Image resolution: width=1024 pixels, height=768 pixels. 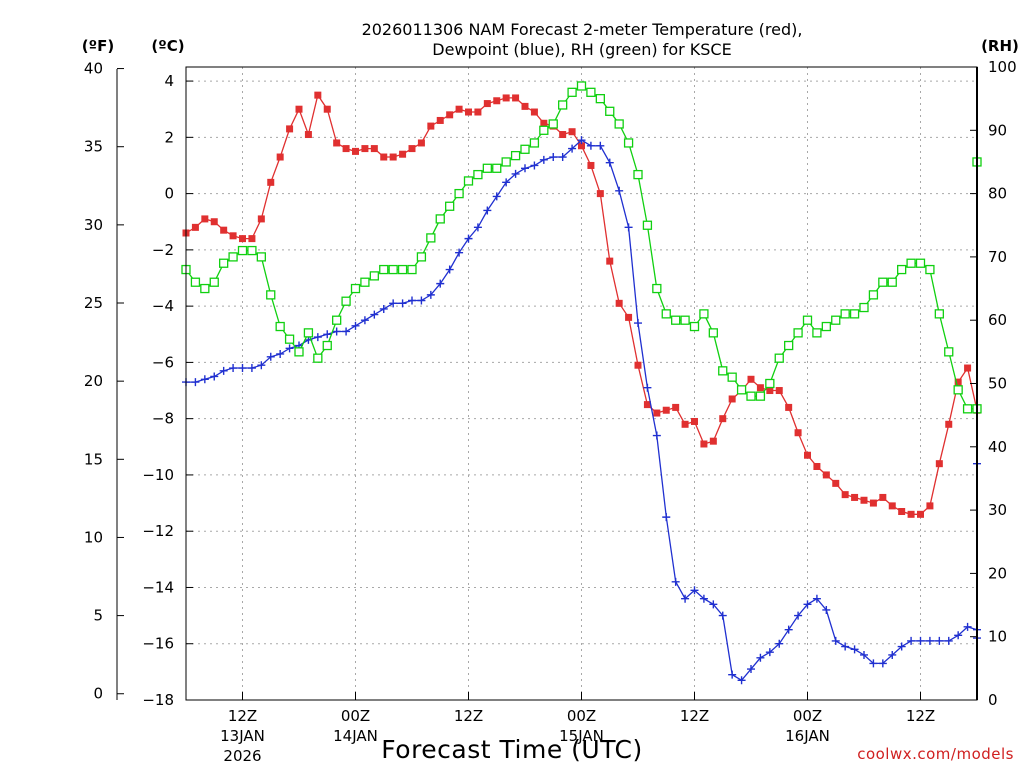 What do you see at coordinates (355, 736) in the screenshot?
I see `x-tick-date: 14JAN` at bounding box center [355, 736].